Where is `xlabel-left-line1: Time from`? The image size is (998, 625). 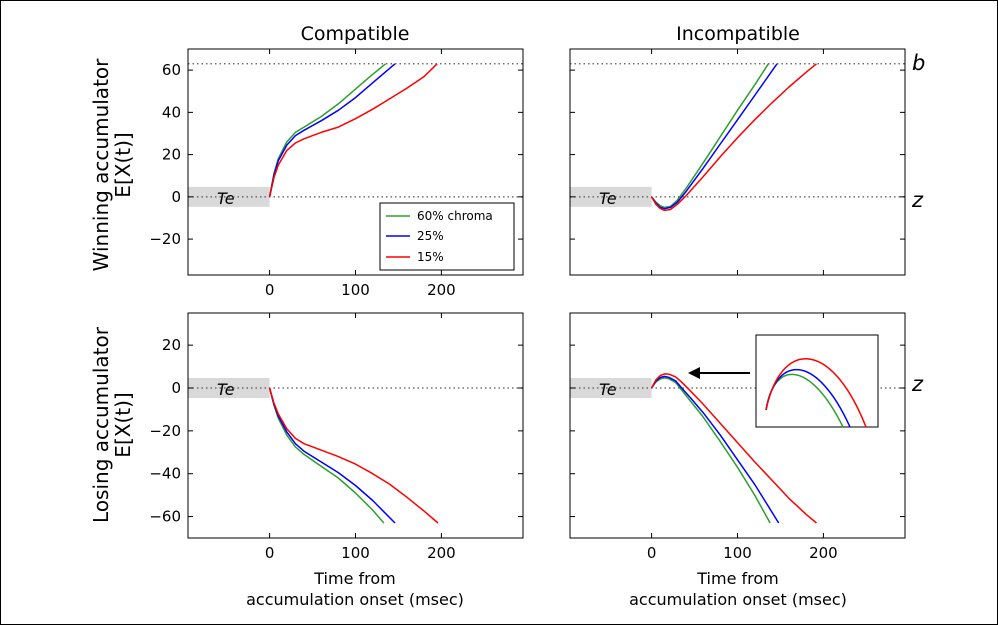 xlabel-left-line1: Time from is located at coordinates (354, 578).